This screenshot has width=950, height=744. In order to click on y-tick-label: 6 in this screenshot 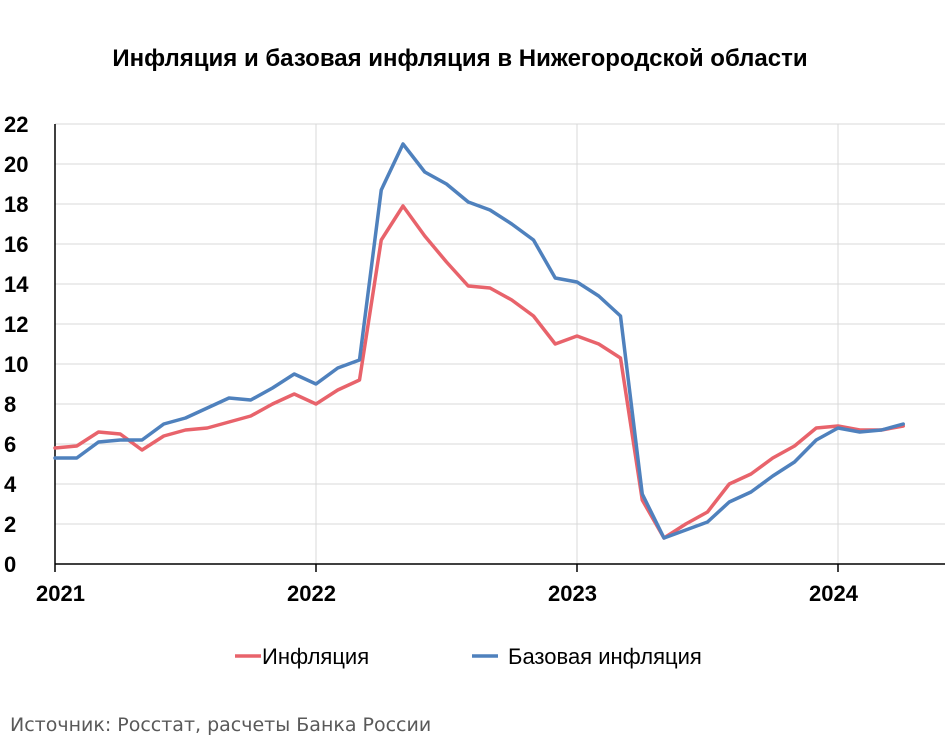, I will do `click(10, 444)`.